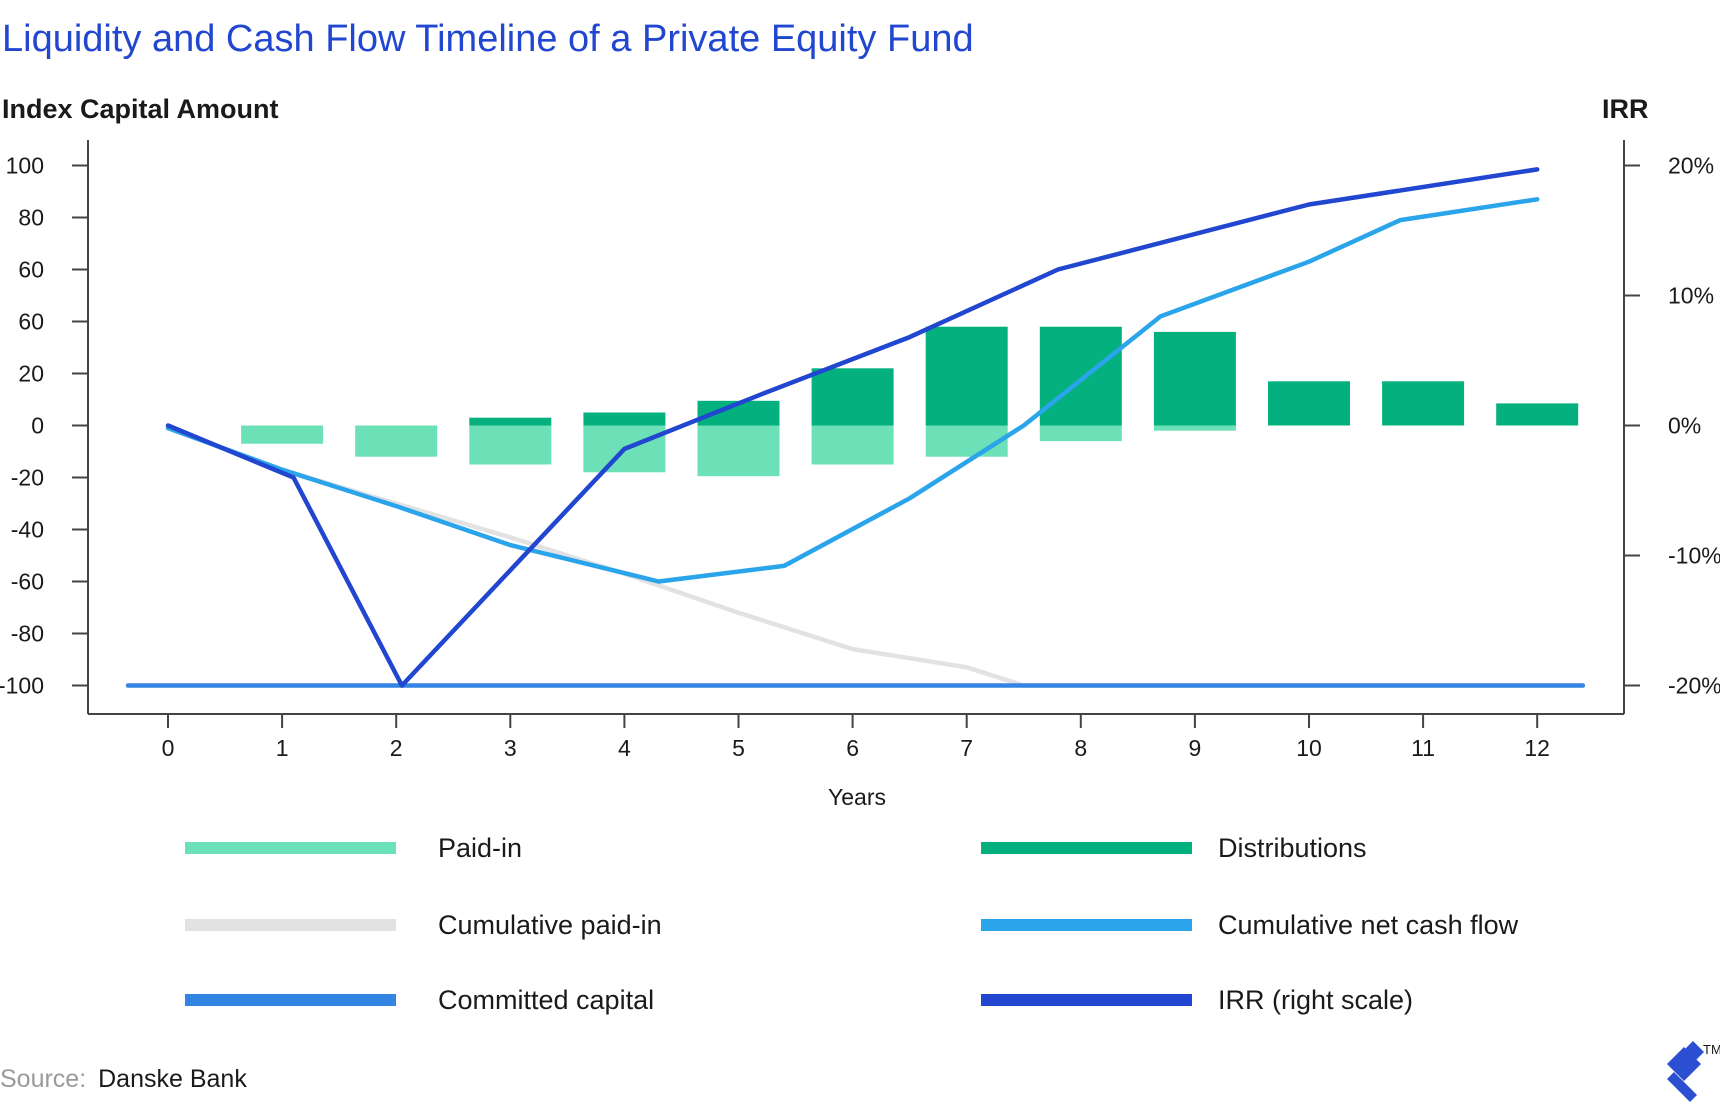 Image resolution: width=1720 pixels, height=1120 pixels. I want to click on x-tick-label: 8, so click(1080, 748).